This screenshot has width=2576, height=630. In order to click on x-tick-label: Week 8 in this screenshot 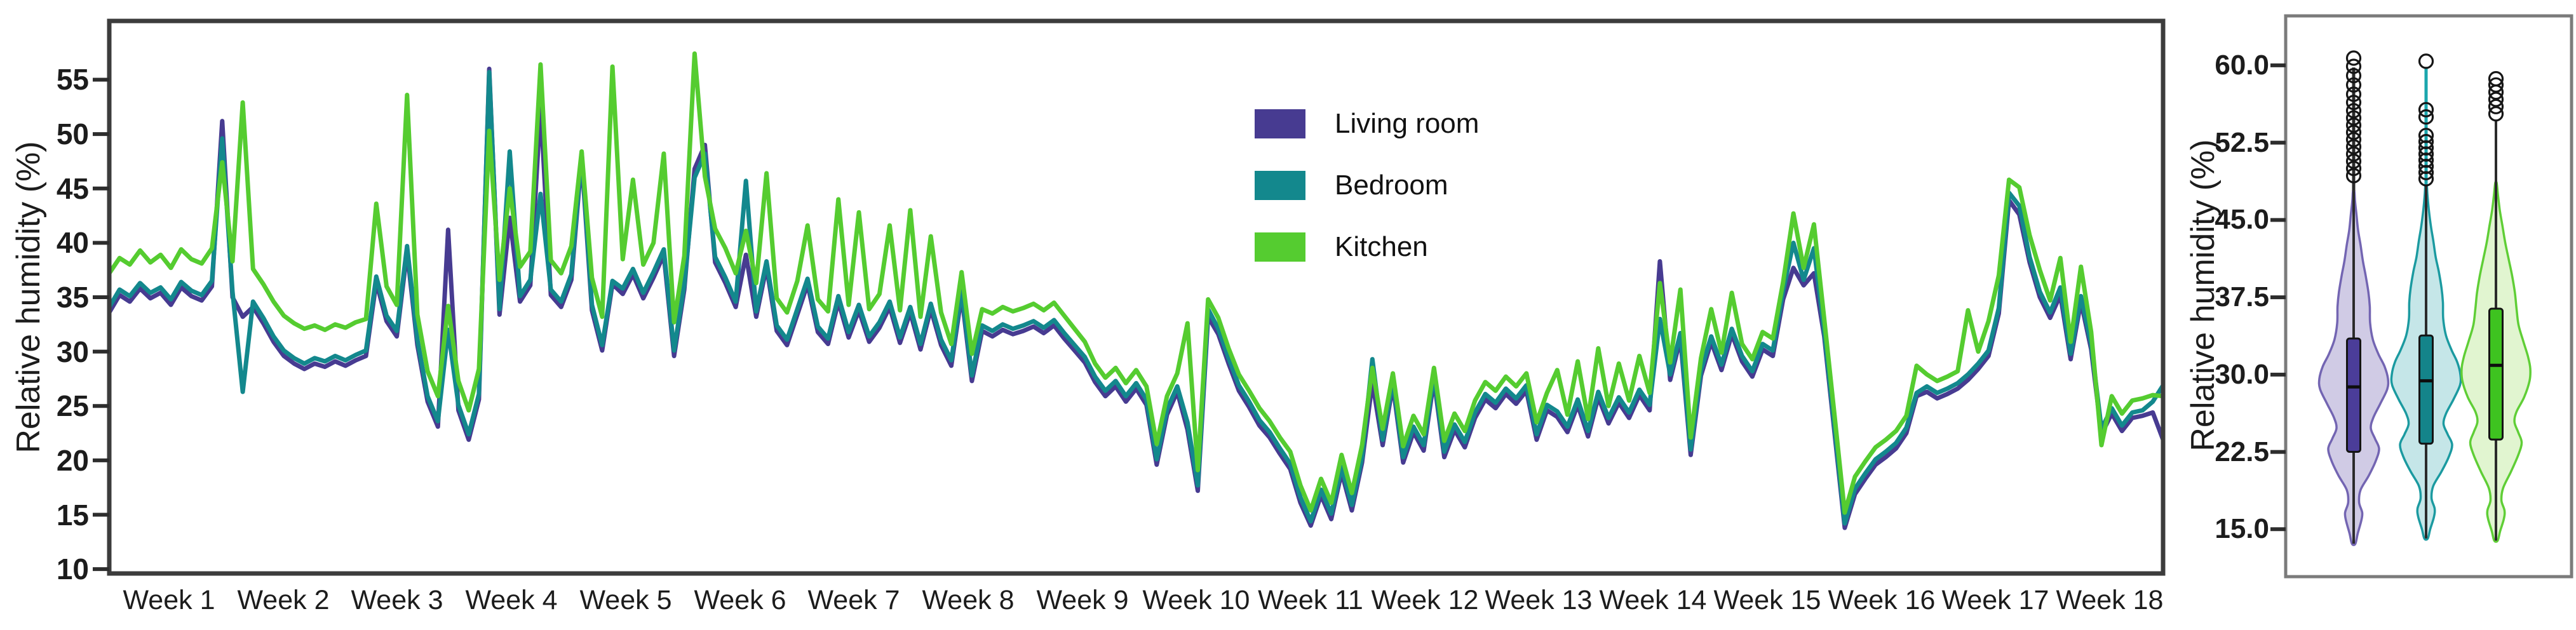, I will do `click(968, 600)`.